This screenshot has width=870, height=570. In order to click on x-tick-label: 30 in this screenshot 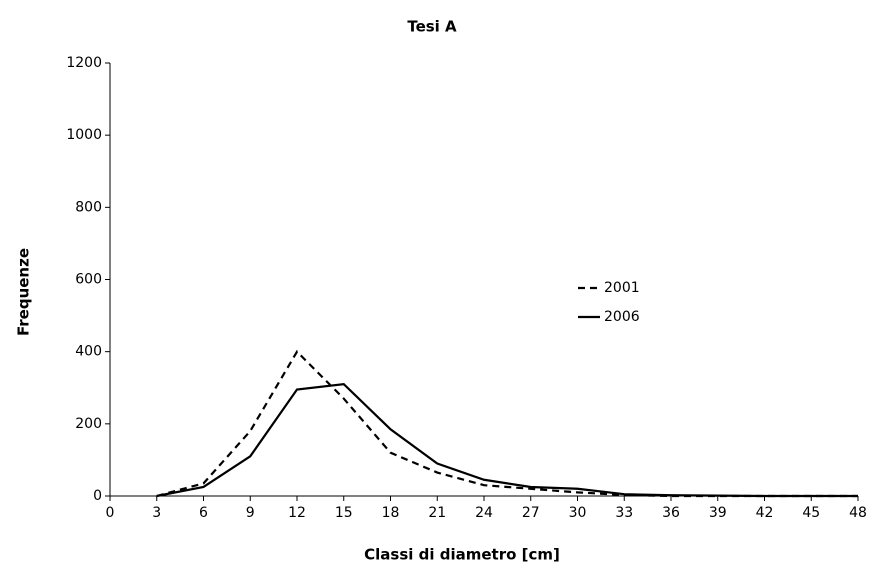, I will do `click(578, 513)`.